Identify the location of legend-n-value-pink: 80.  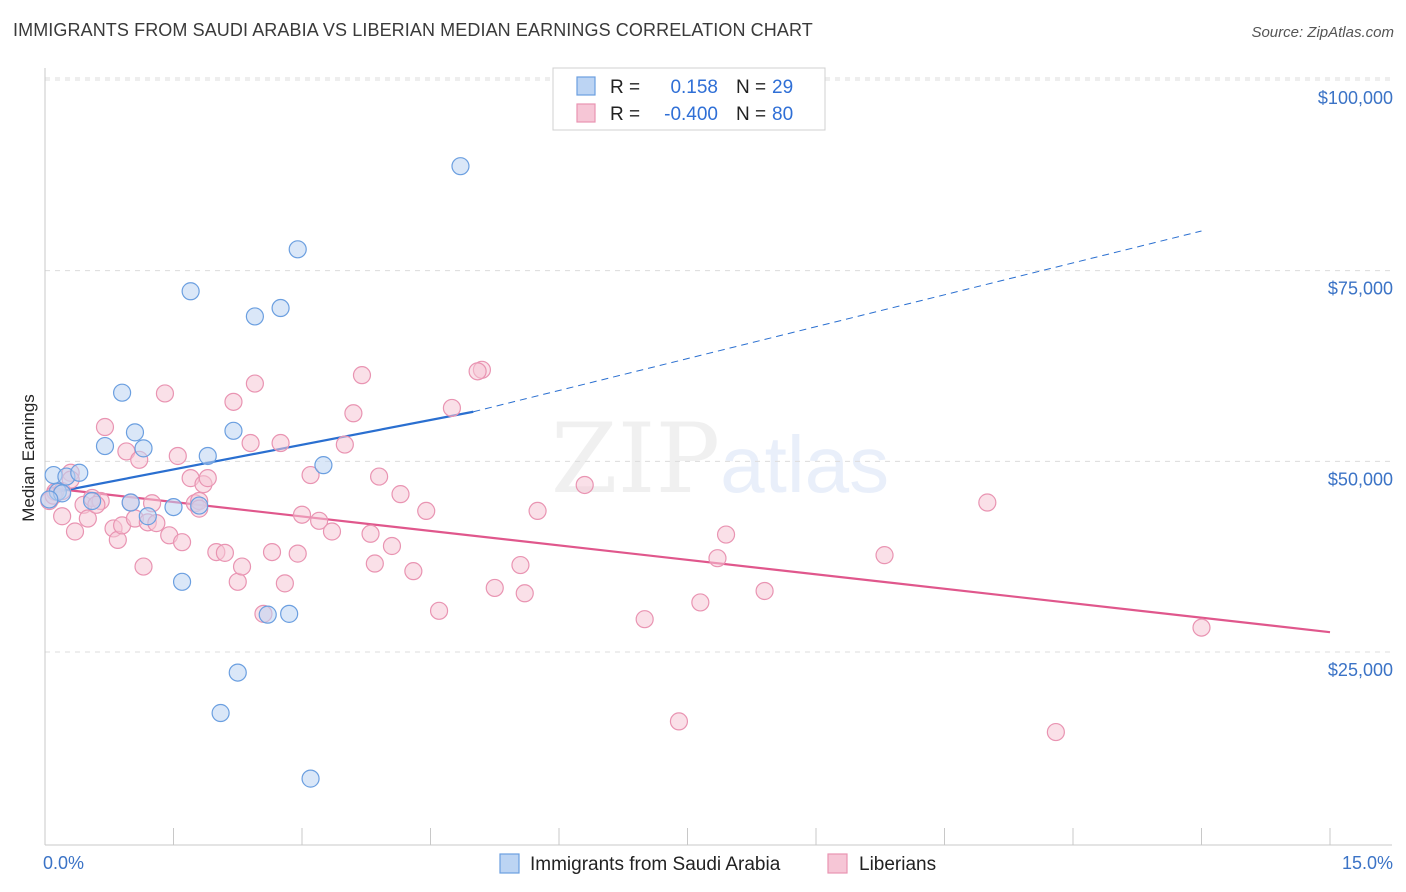
(782, 114).